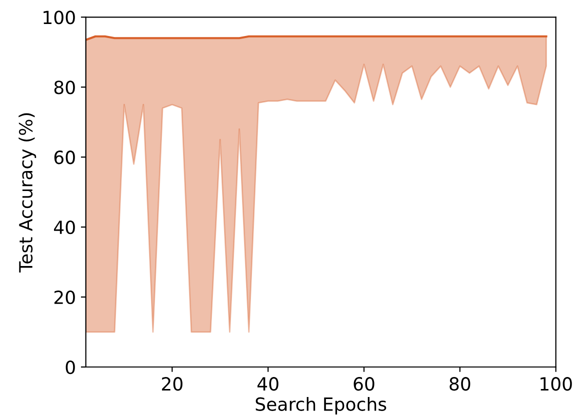  What do you see at coordinates (556, 384) in the screenshot?
I see `x-tick-label: 100` at bounding box center [556, 384].